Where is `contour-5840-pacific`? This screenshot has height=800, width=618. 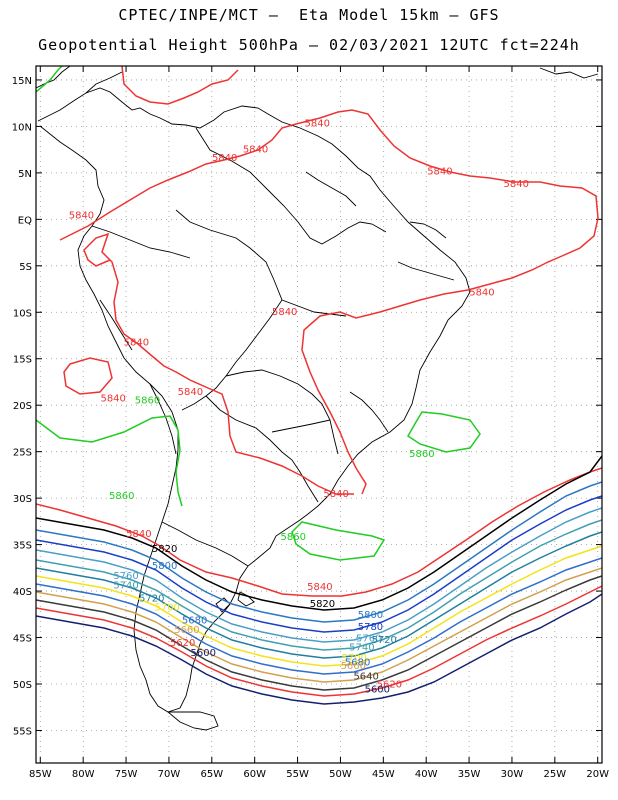 contour-5840-pacific is located at coordinates (88, 376).